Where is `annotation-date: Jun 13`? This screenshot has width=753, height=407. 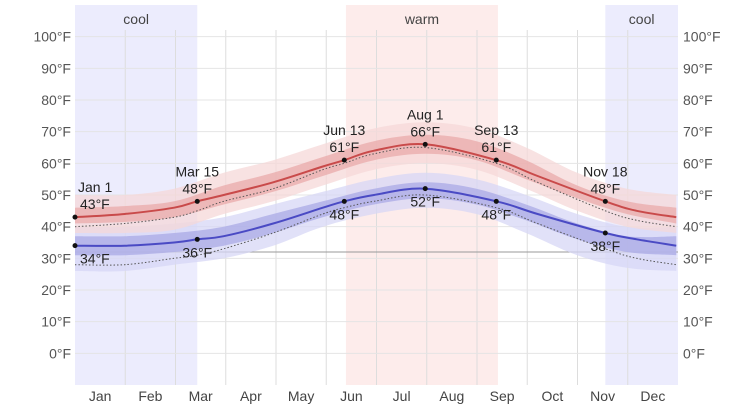 annotation-date: Jun 13 is located at coordinates (344, 130).